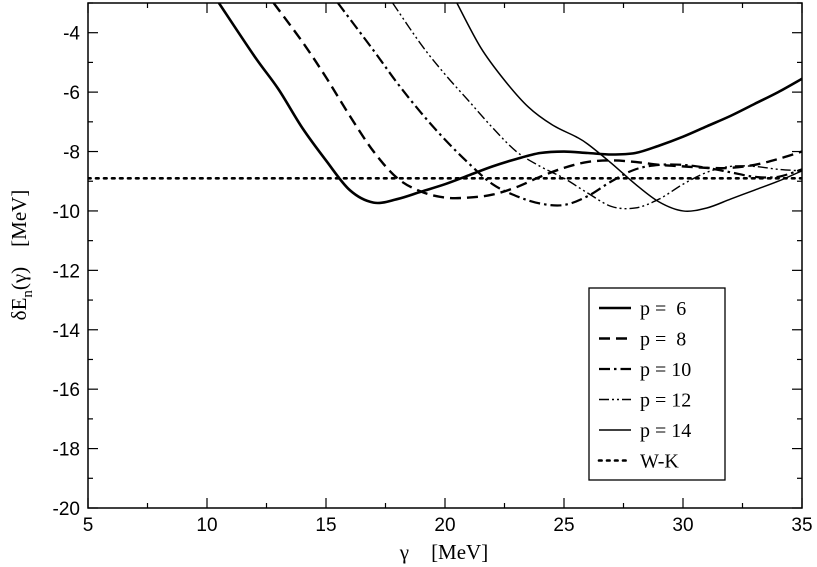 This screenshot has height=567, width=817. Describe the element at coordinates (66, 271) in the screenshot. I see `y-tick-label: -12` at that location.